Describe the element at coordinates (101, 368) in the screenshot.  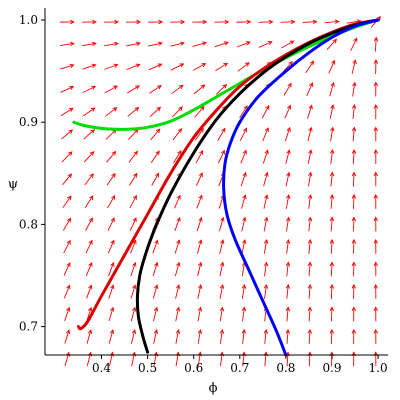
I see `x-tick-label: 0.4` at that location.